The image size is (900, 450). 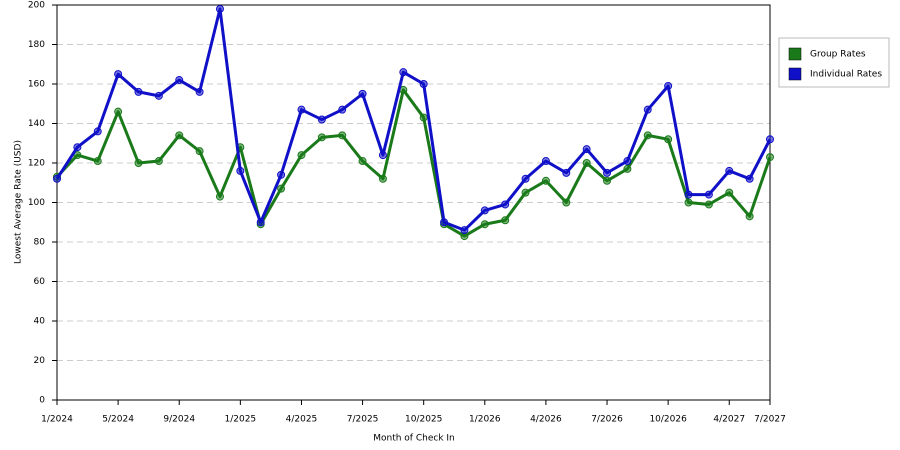 I want to click on x-tick-label: 4/2026, so click(x=546, y=420).